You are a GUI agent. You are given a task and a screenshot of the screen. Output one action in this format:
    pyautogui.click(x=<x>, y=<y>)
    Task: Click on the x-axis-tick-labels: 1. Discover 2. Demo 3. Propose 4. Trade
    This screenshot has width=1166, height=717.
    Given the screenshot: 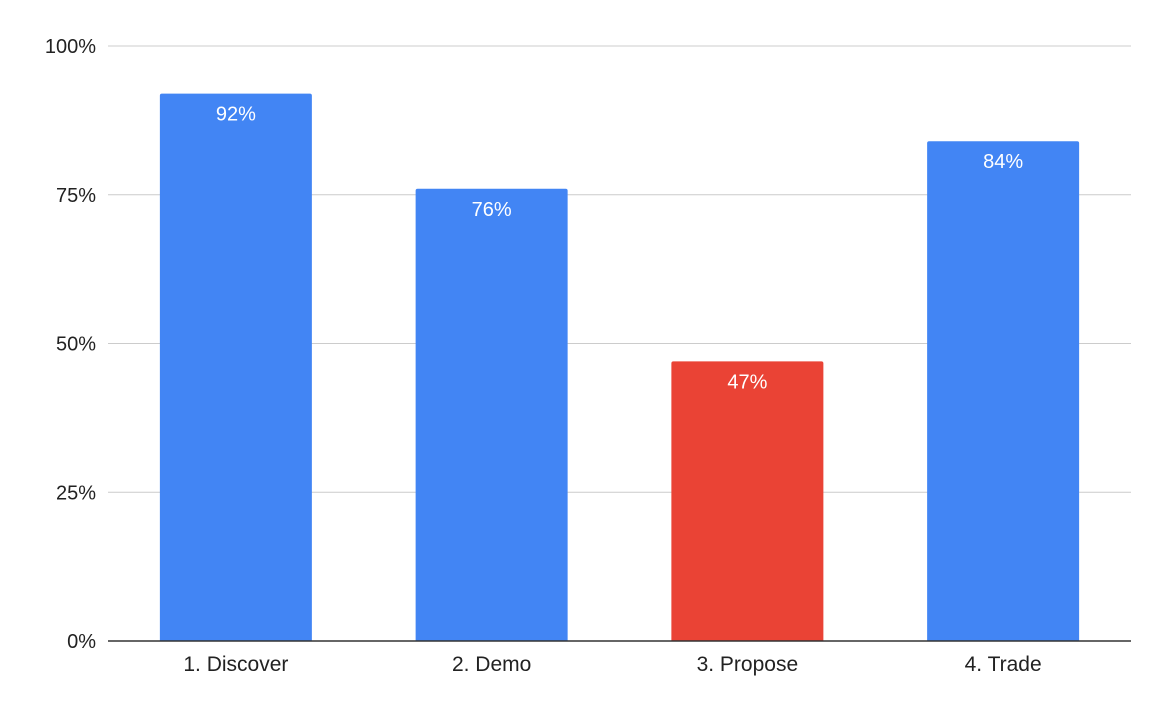 What is the action you would take?
    pyautogui.click(x=612, y=664)
    